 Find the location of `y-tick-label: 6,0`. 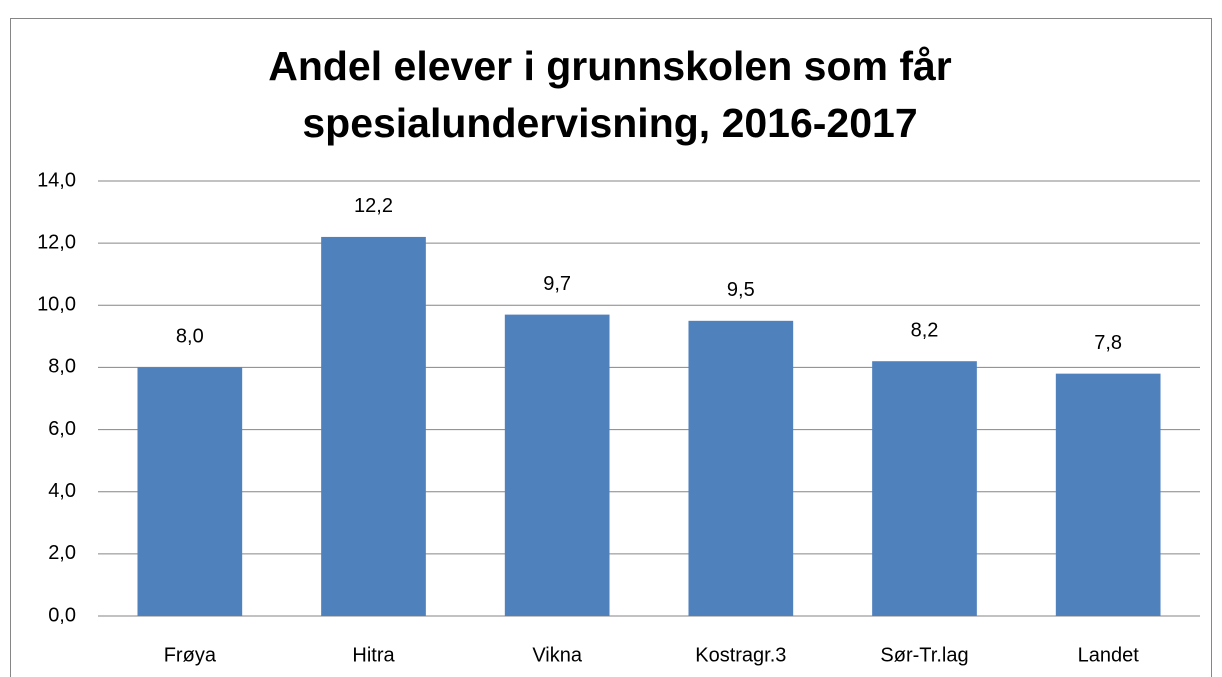

y-tick-label: 6,0 is located at coordinates (62, 429).